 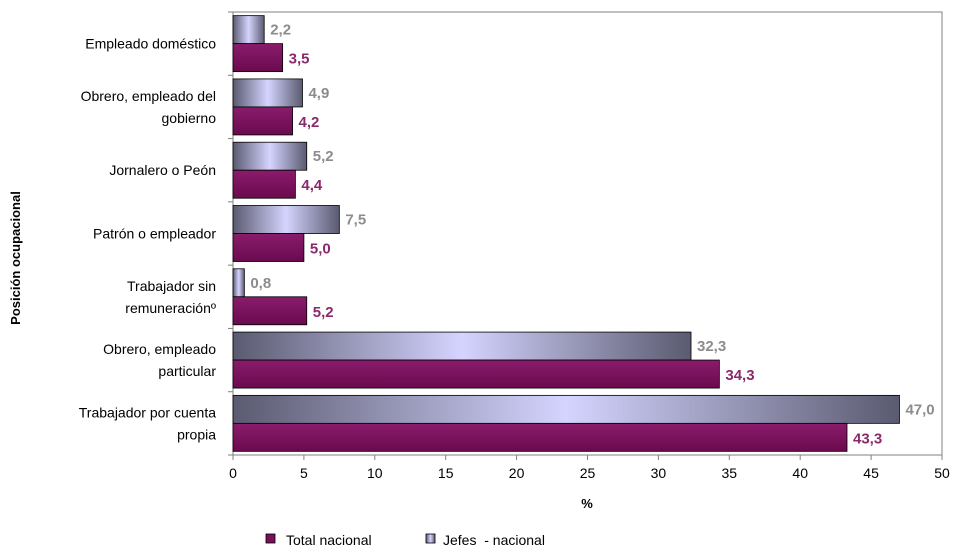 What do you see at coordinates (170, 308) in the screenshot?
I see `category-label: remuneraciónº` at bounding box center [170, 308].